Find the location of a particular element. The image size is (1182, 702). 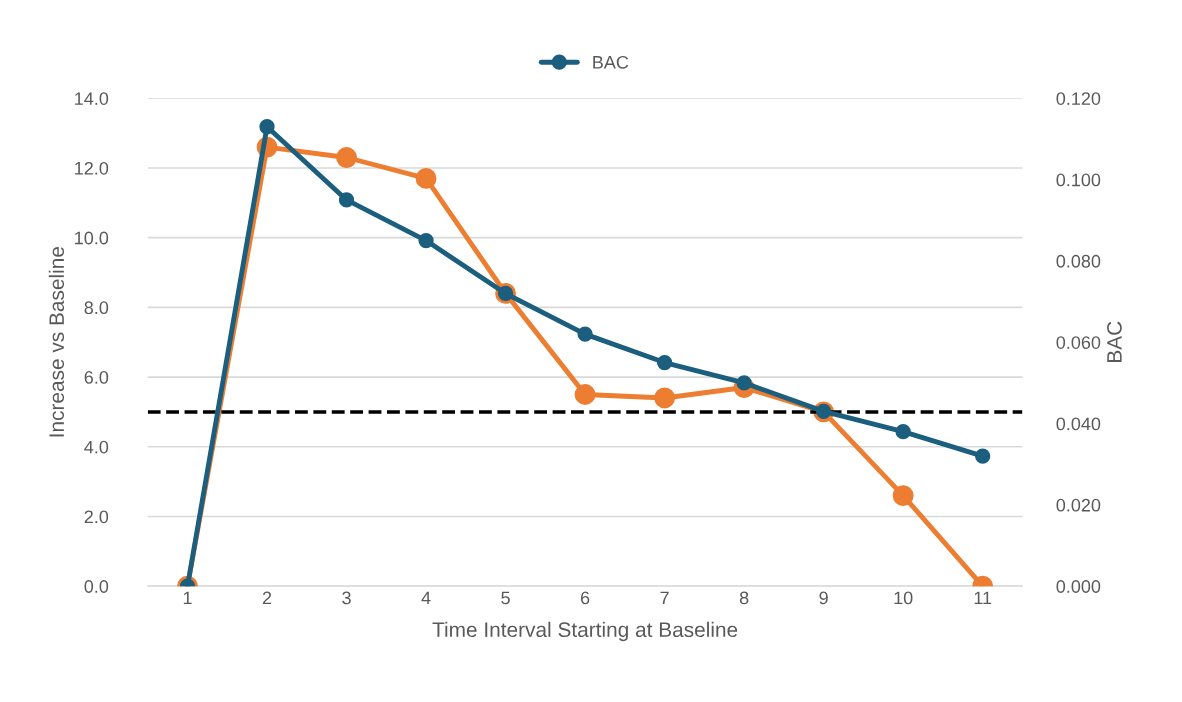

x-tick-label: 1 is located at coordinates (187, 598).